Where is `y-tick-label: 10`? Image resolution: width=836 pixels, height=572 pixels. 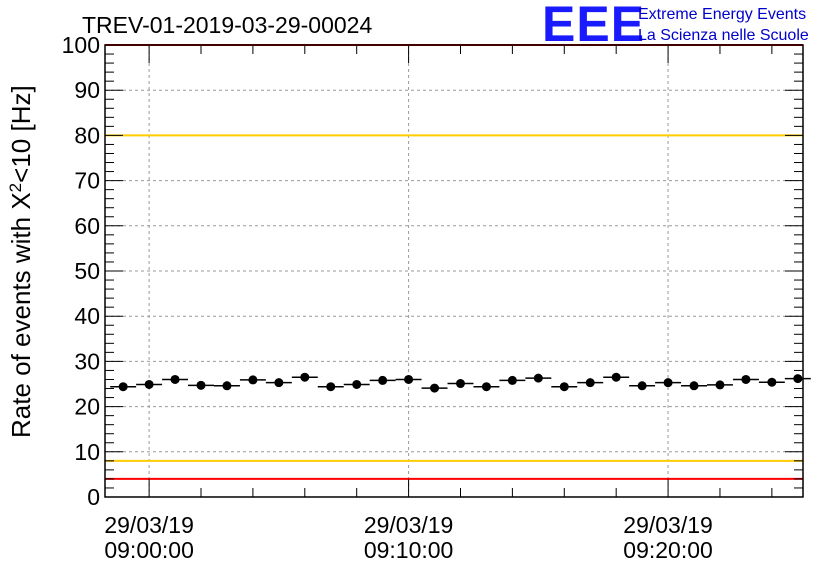
y-tick-label: 10 is located at coordinates (87, 452).